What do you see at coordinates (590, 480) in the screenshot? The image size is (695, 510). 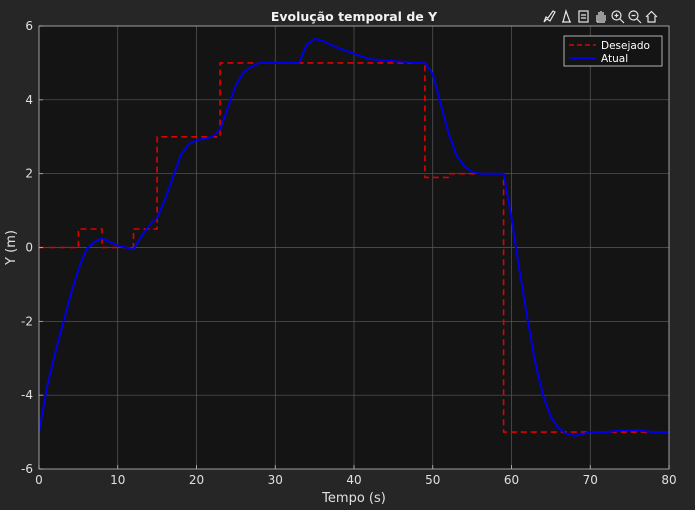 I see `x-tick-label: 70` at bounding box center [590, 480].